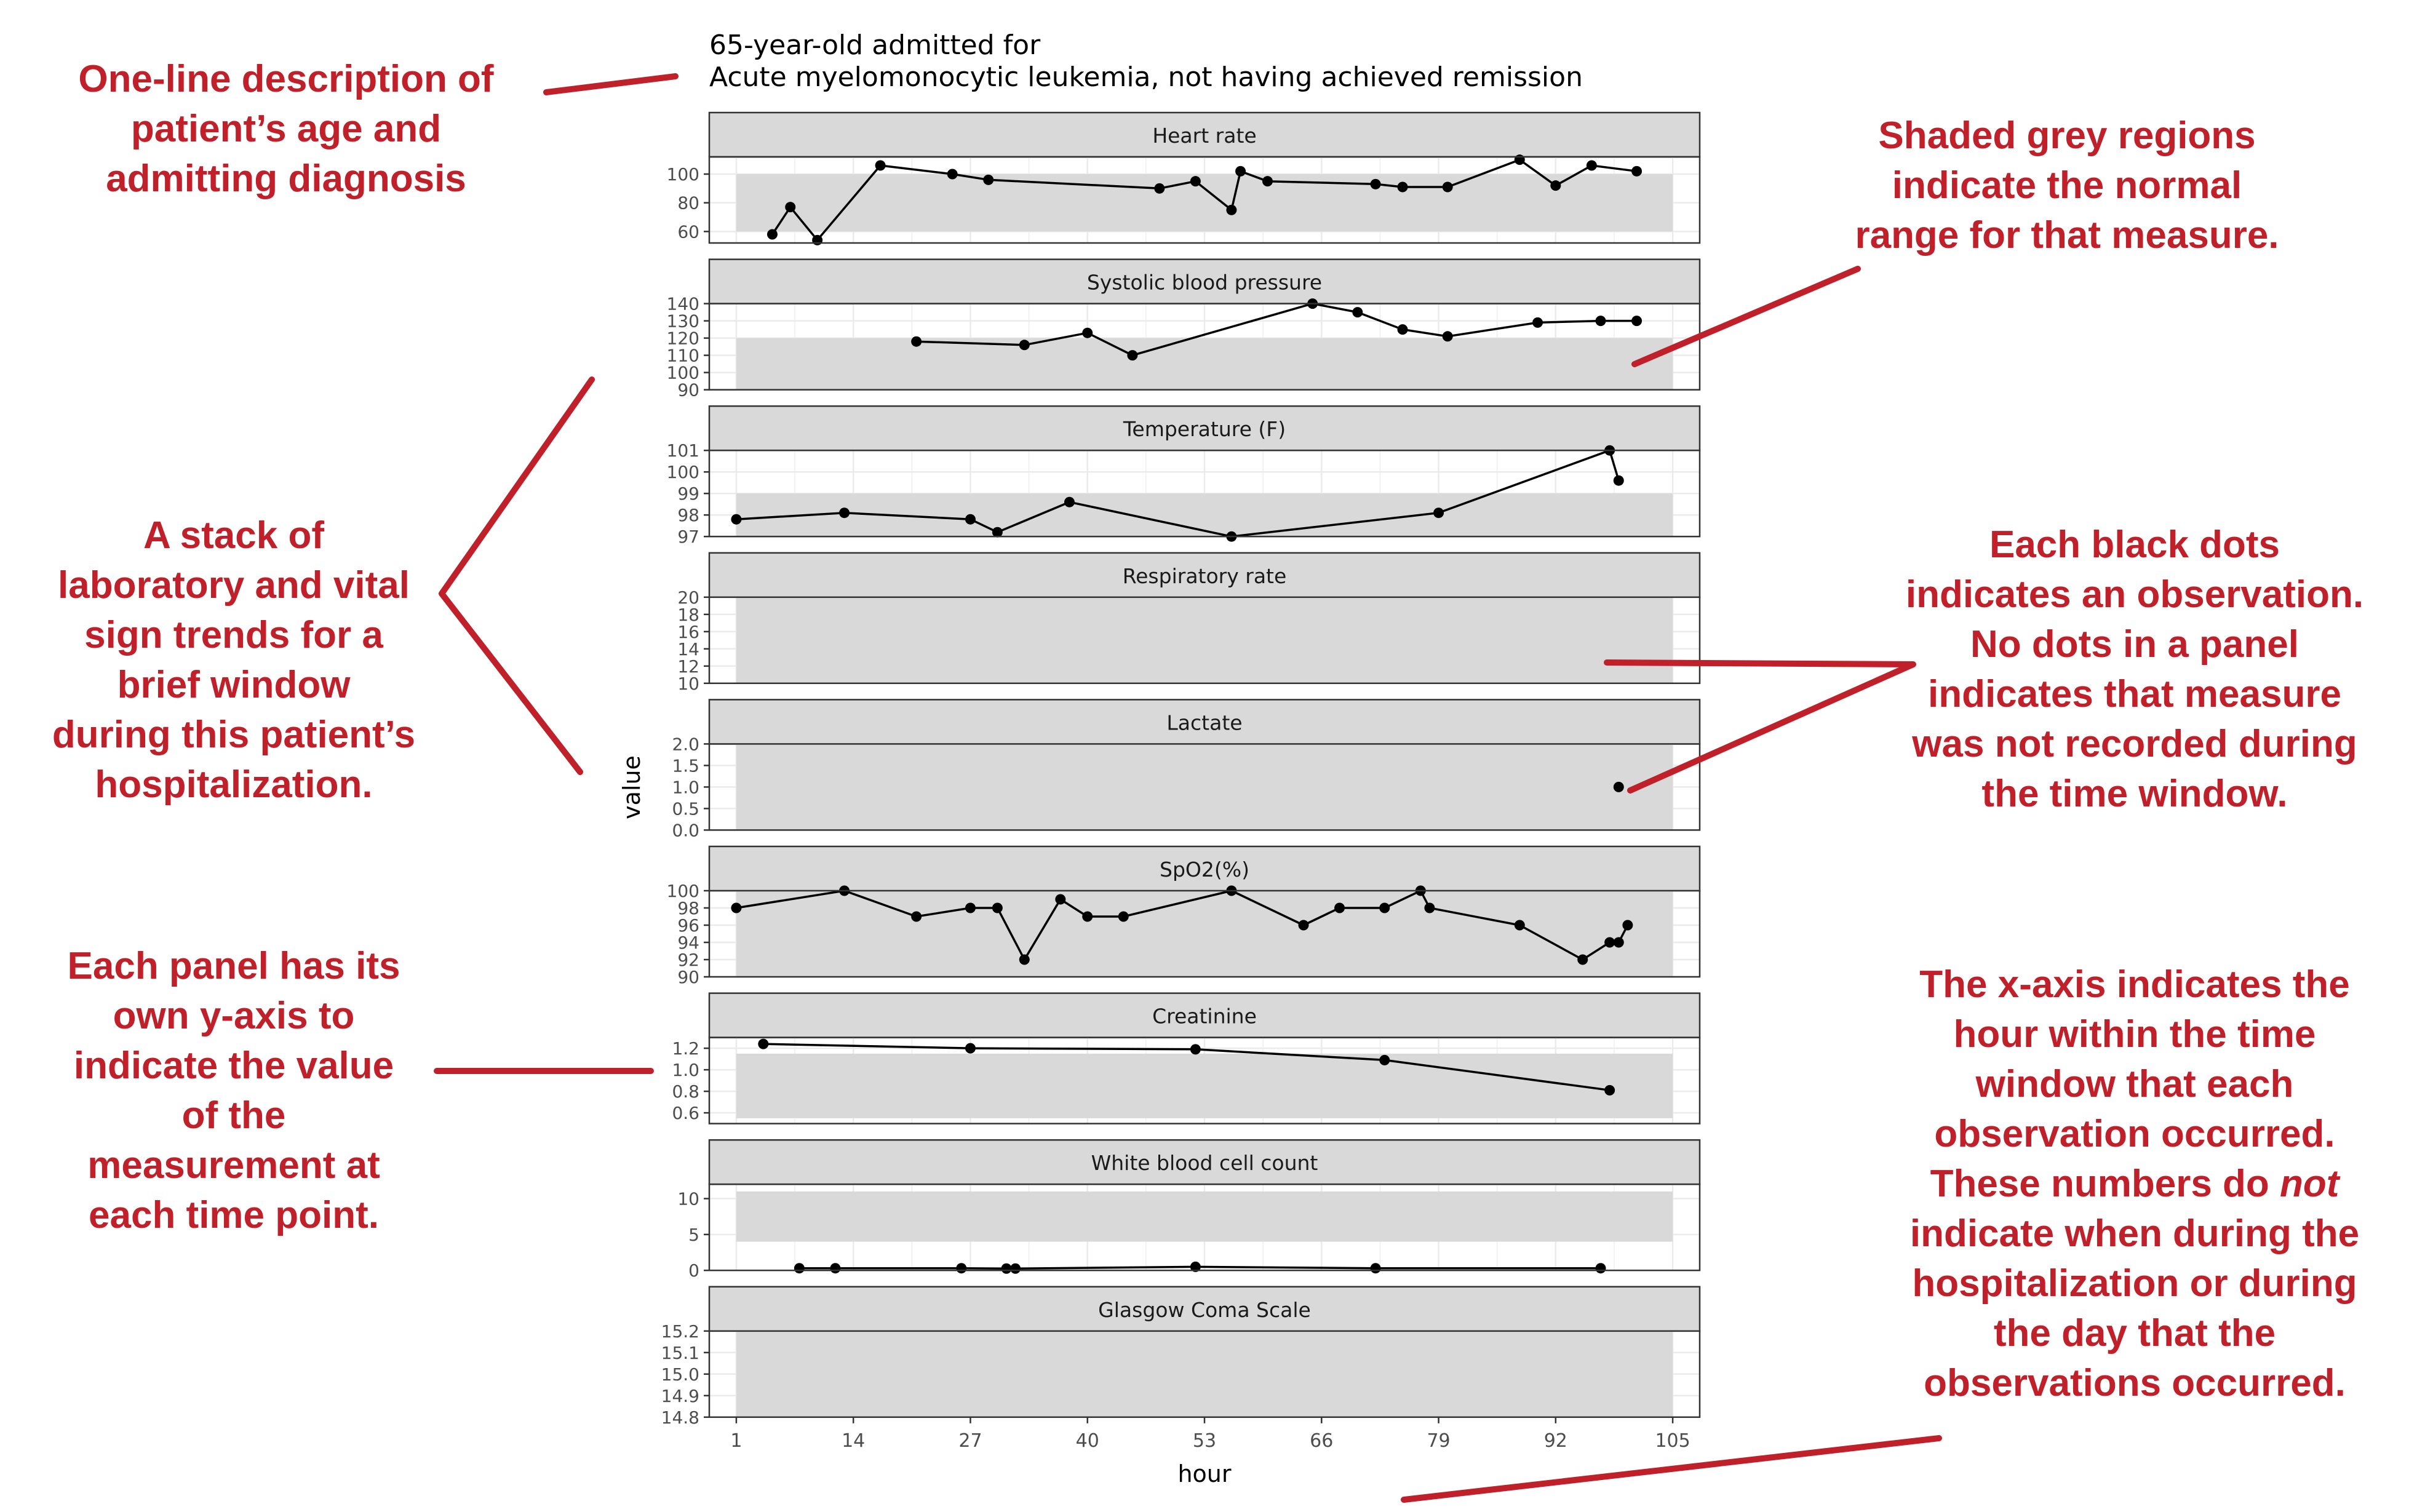 The image size is (2409, 1512). I want to click on annotation-line: the time window., so click(2134, 794).